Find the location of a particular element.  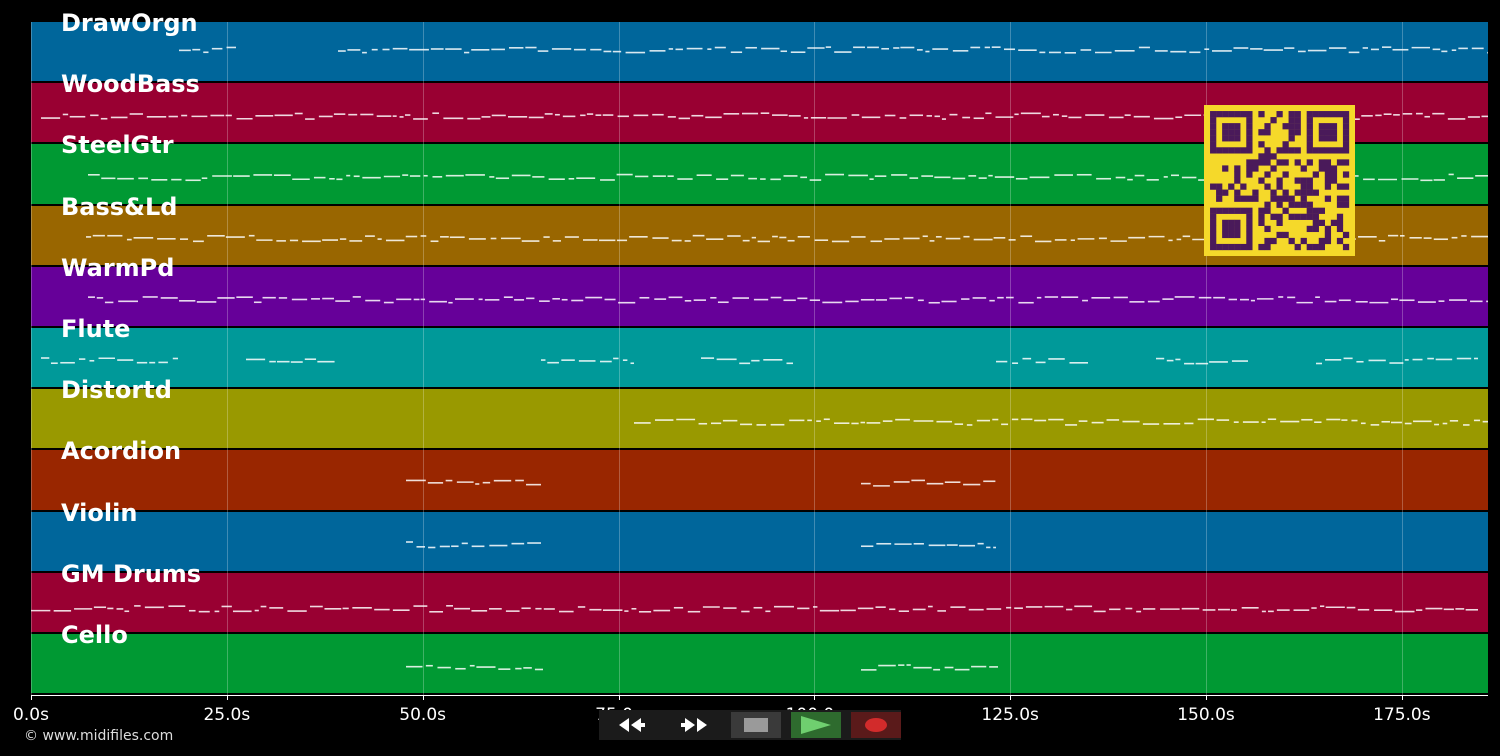

stop-square-icon is located at coordinates (756, 725).